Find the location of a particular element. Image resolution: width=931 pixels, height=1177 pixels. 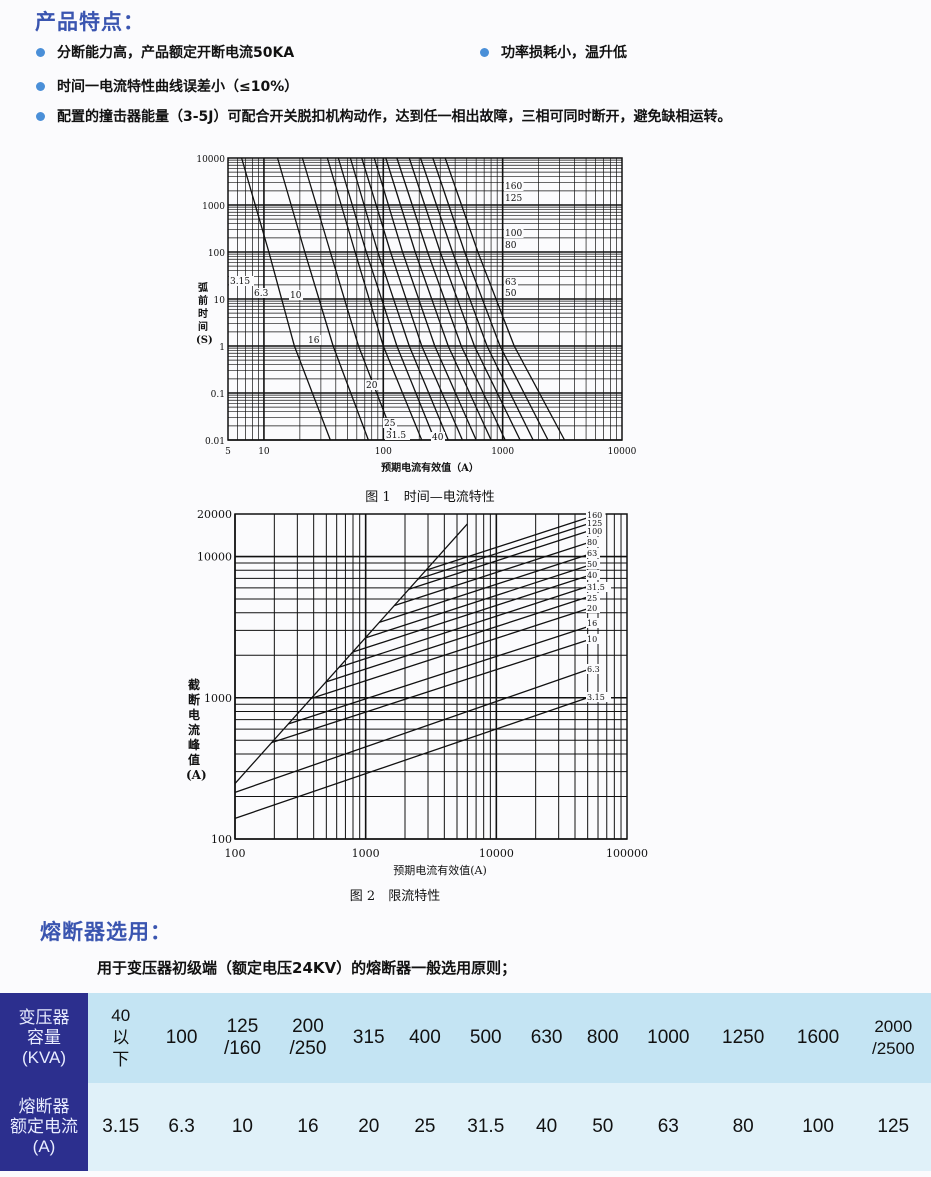

row-header: 熔断器 额定电流 (A) is located at coordinates (44, 1127).